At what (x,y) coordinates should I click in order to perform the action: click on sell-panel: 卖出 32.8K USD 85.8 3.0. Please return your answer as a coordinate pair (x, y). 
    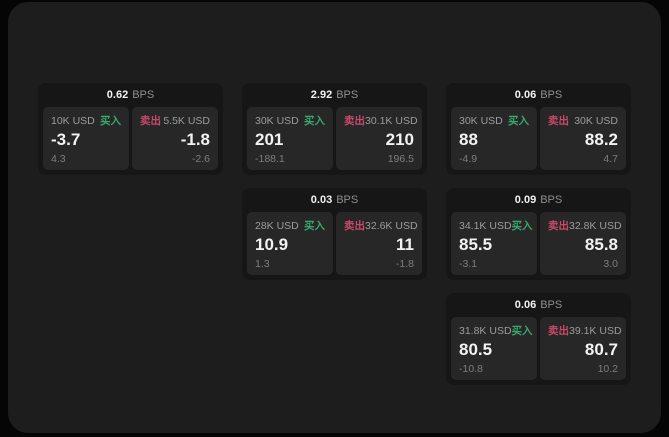
    Looking at the image, I should click on (583, 243).